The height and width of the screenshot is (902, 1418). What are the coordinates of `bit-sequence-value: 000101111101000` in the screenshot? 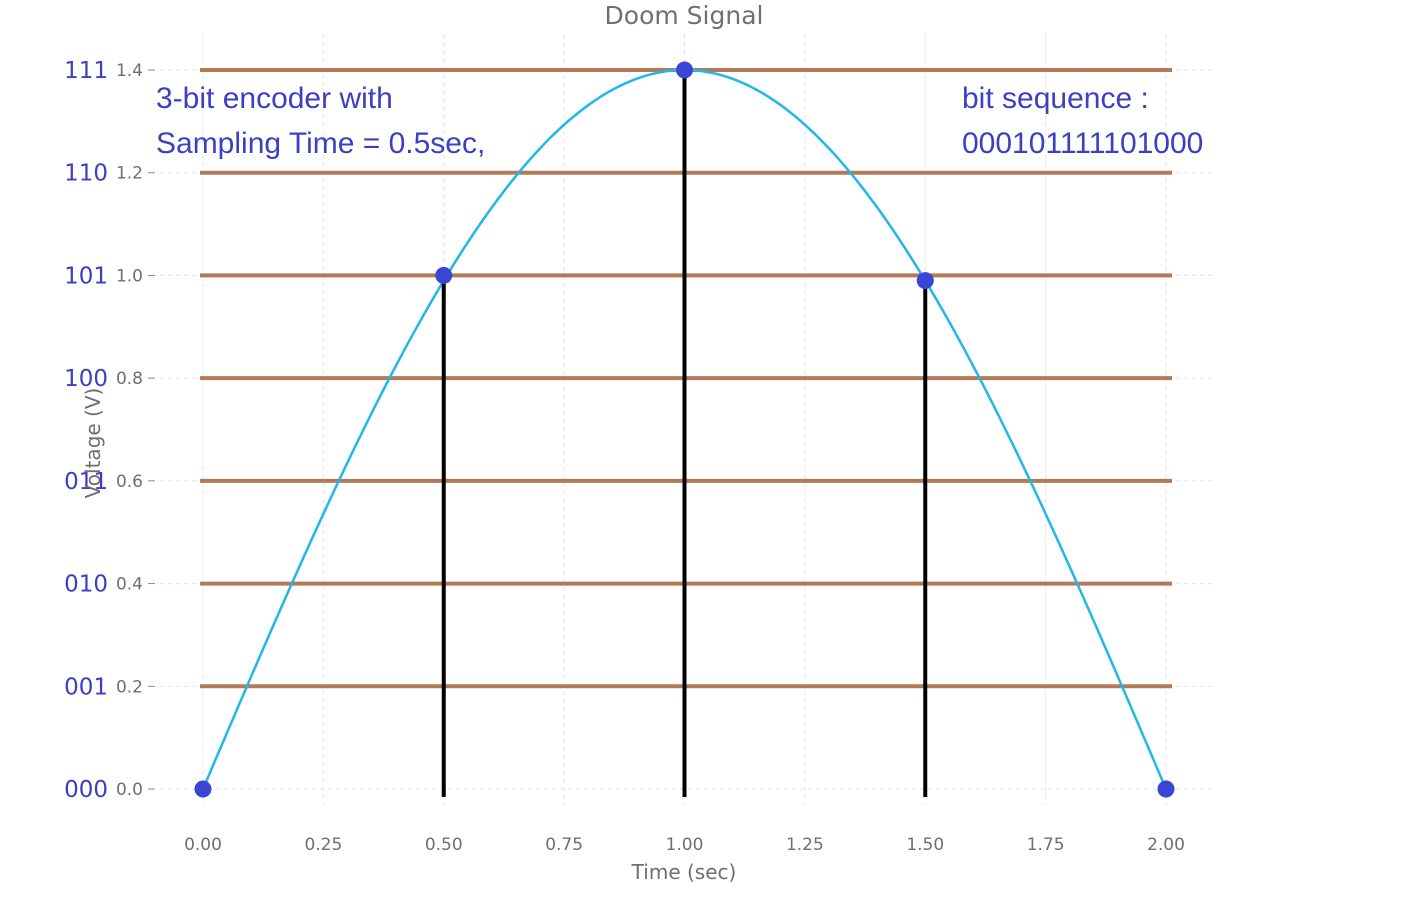 It's located at (1082, 143).